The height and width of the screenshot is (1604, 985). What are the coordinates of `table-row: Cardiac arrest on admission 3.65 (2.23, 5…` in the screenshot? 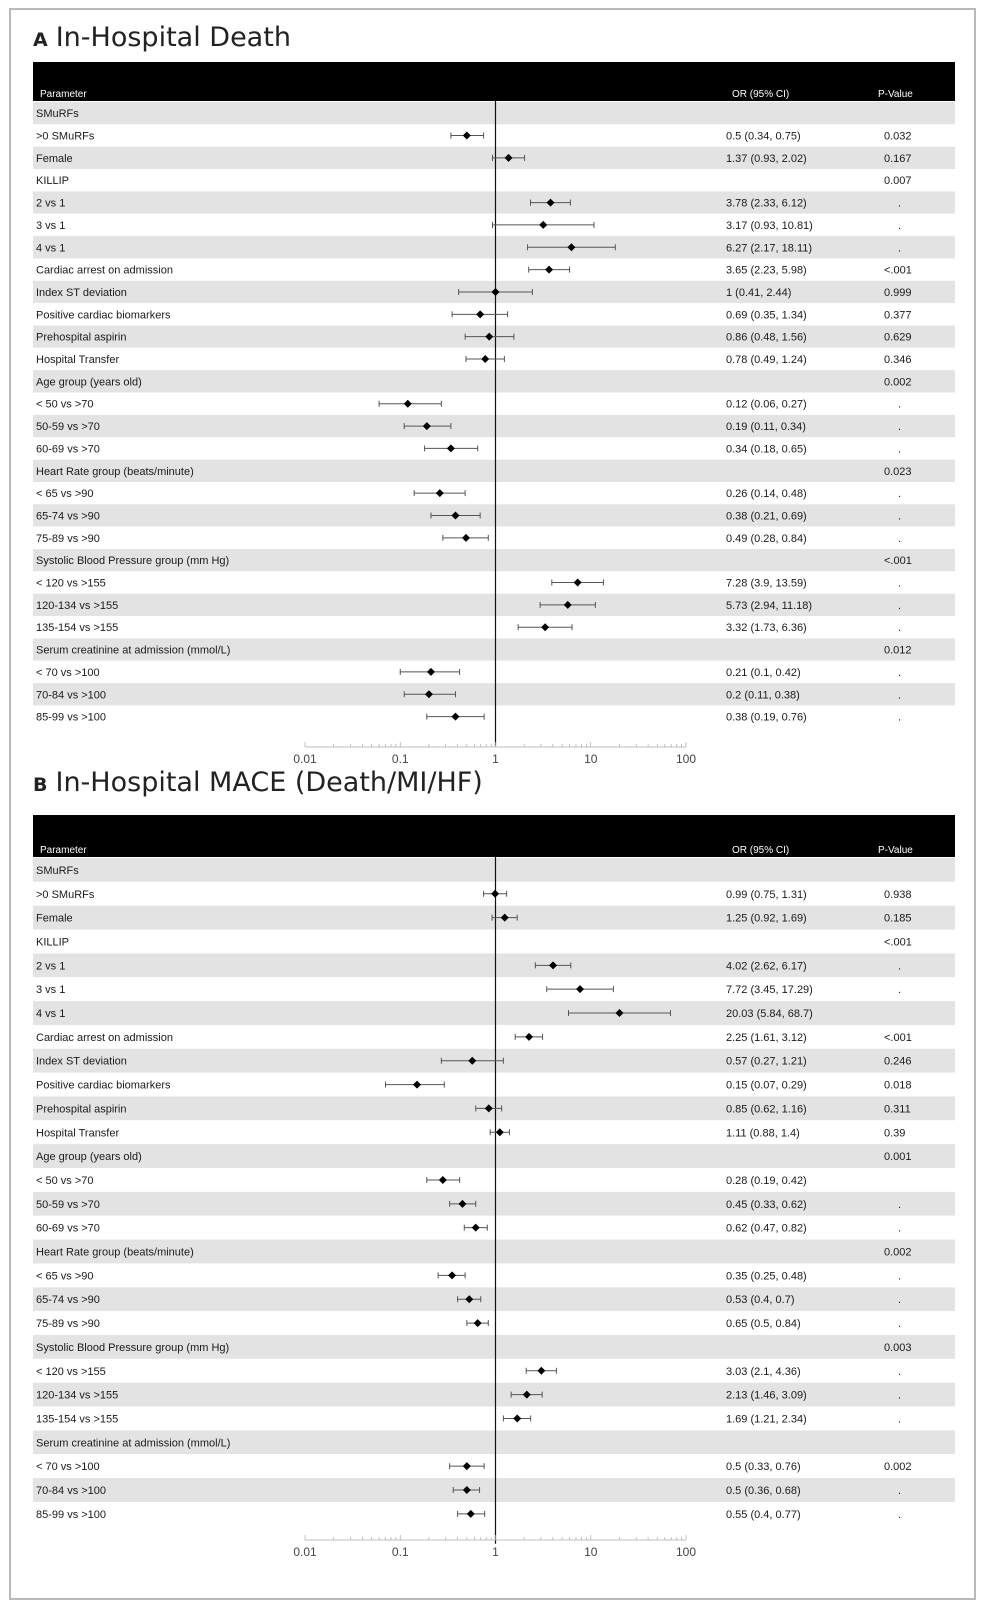 It's located at (494, 269).